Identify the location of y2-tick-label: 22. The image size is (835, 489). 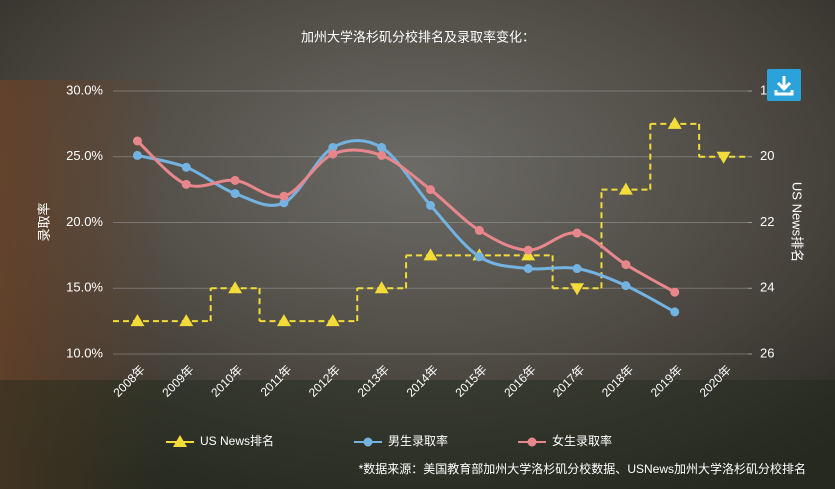
(767, 221).